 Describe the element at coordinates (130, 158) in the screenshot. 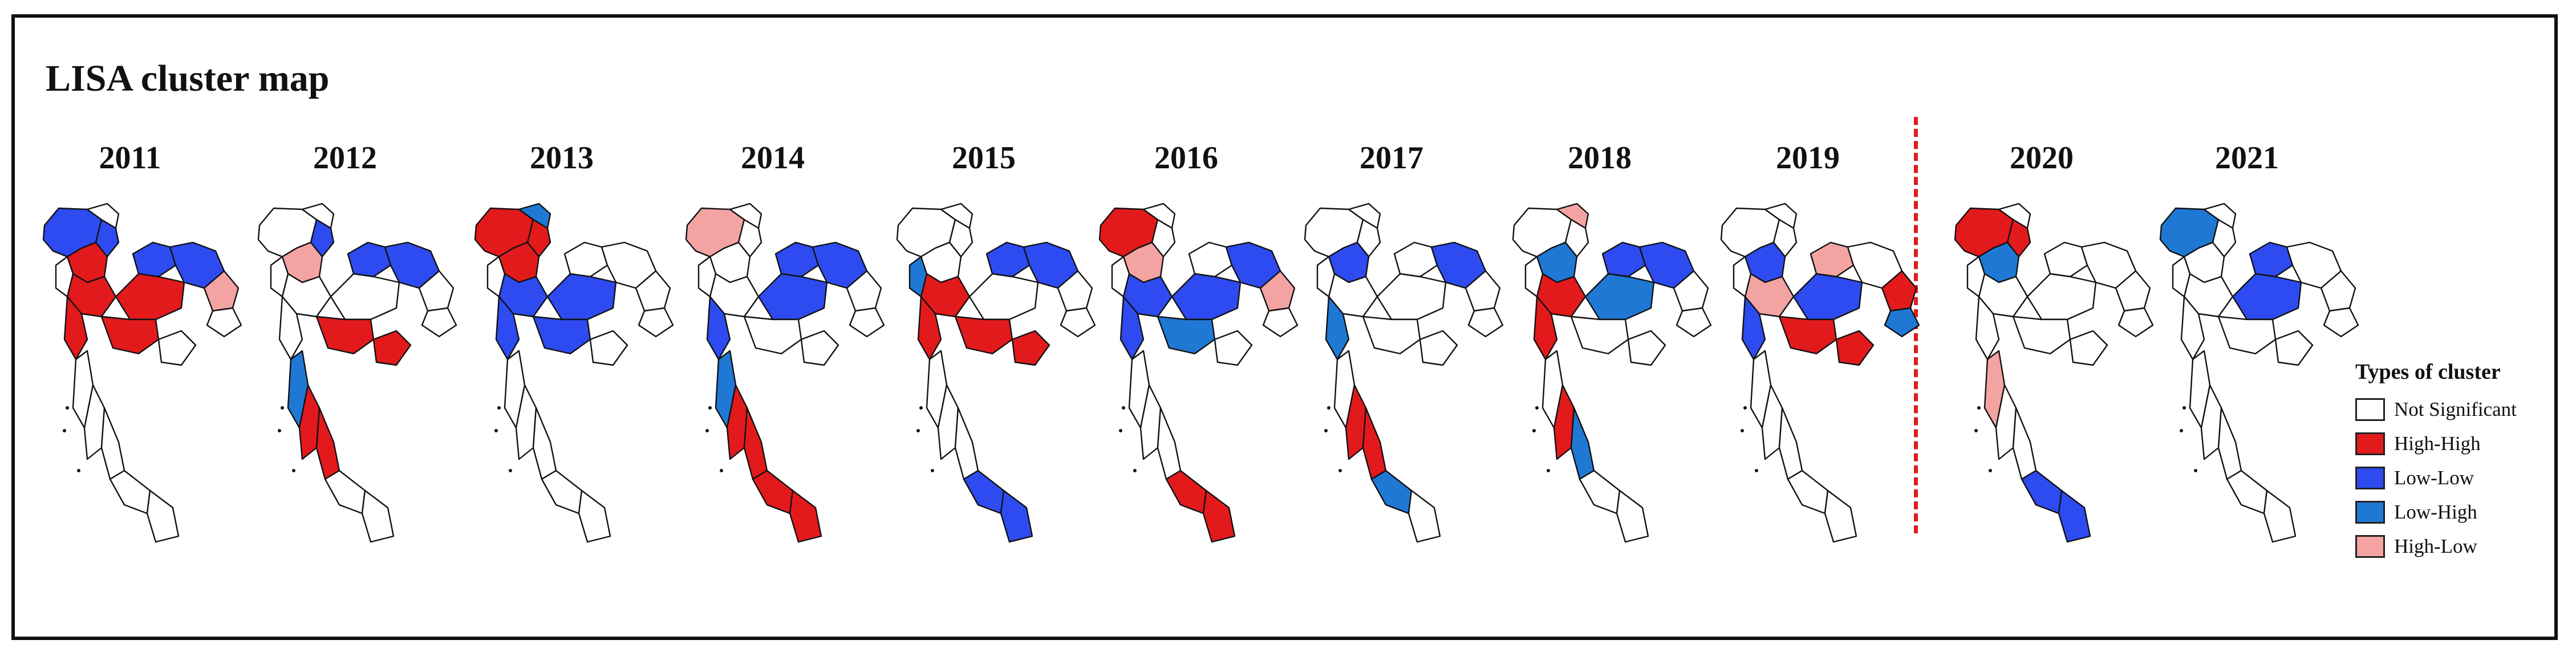

I see `year-label: 2011` at that location.